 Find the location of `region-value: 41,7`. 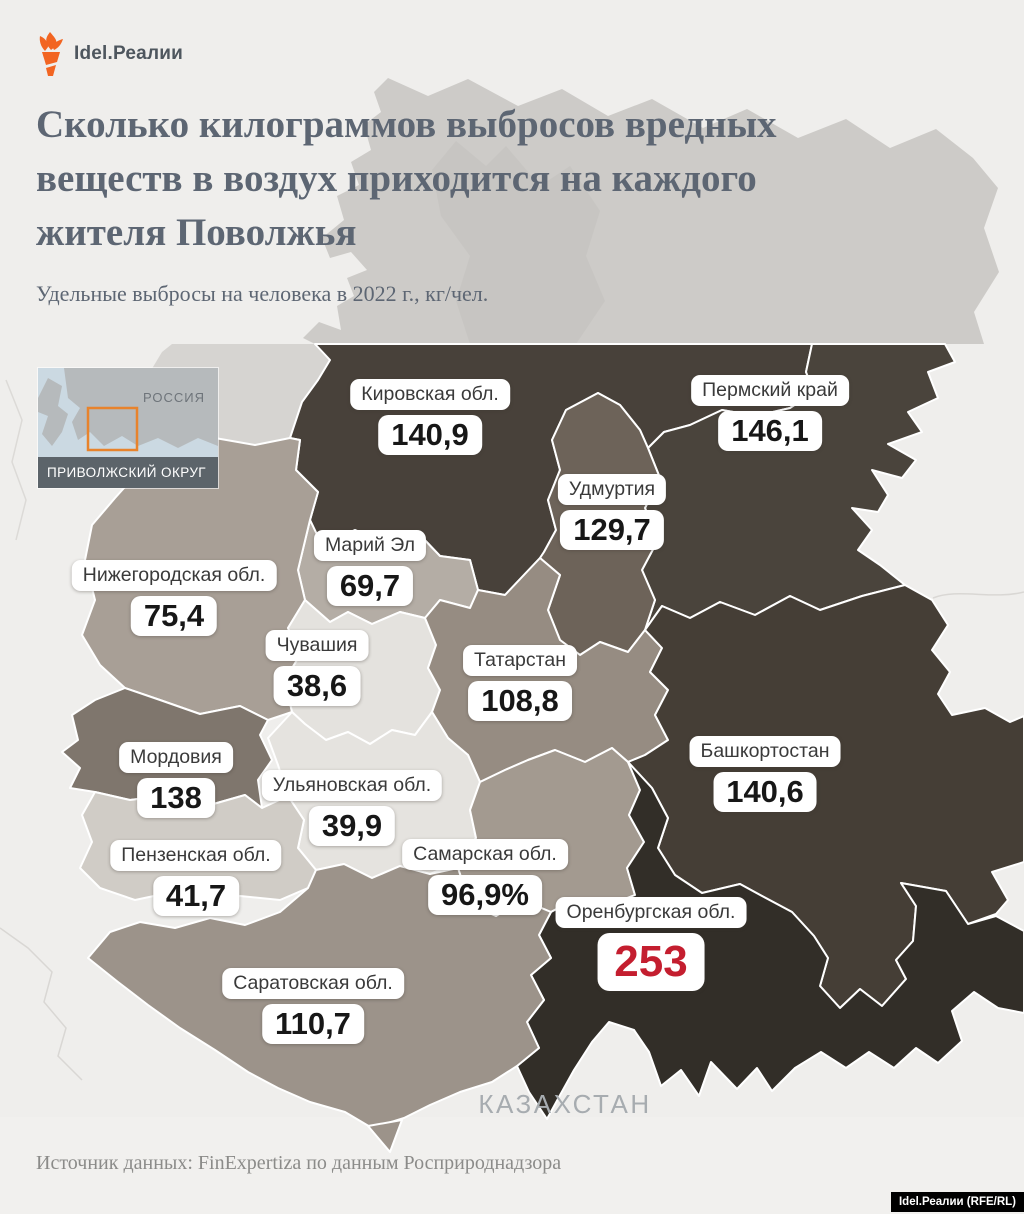

region-value: 41,7 is located at coordinates (196, 896).